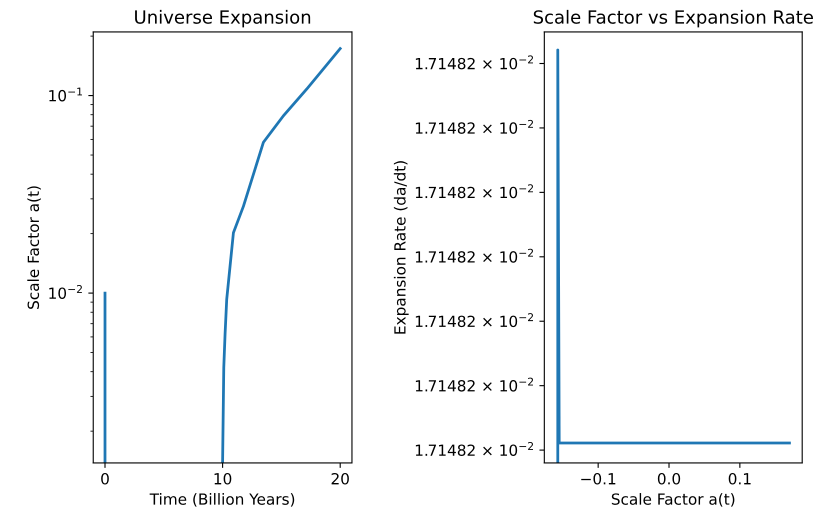 The image size is (840, 515). Describe the element at coordinates (223, 478) in the screenshot. I see `x-tick-label: 10` at that location.